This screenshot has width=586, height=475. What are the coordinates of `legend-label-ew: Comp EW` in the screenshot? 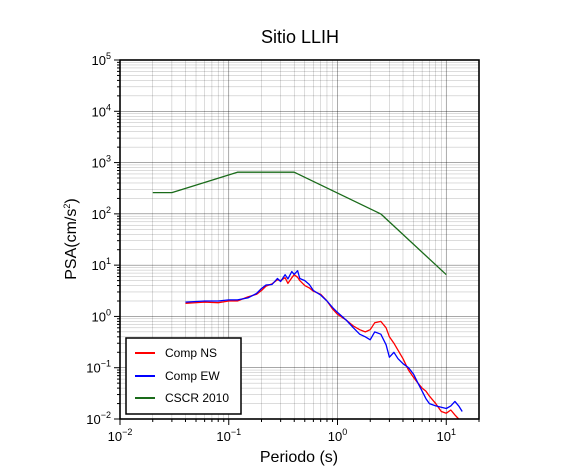 It's located at (192, 376).